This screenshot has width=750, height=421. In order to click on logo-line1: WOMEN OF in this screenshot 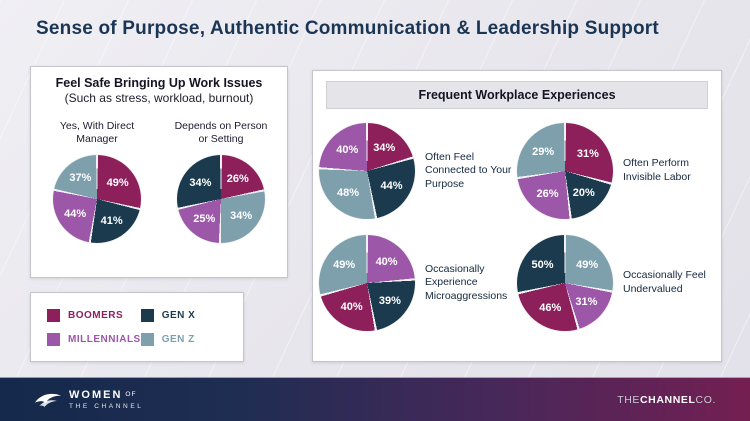, I will do `click(106, 395)`.